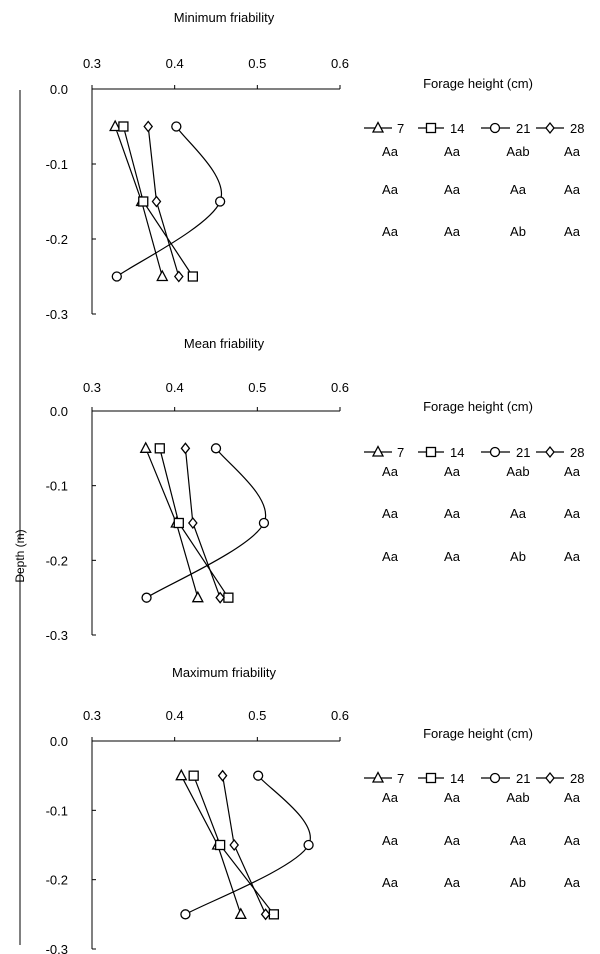  Describe the element at coordinates (518, 882) in the screenshot. I see `panel3-letter: Ab` at that location.